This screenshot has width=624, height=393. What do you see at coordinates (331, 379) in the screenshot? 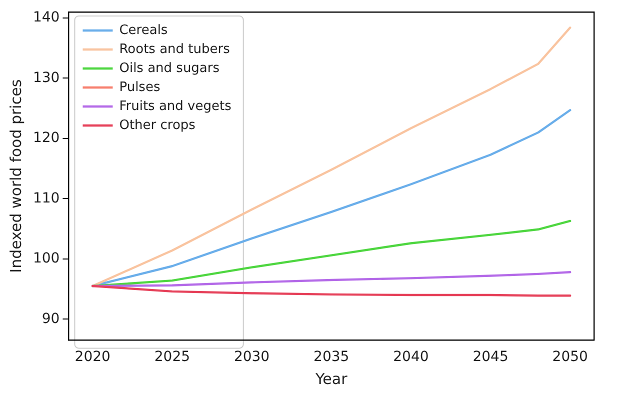
I see `x-axis-title: Year` at bounding box center [331, 379].